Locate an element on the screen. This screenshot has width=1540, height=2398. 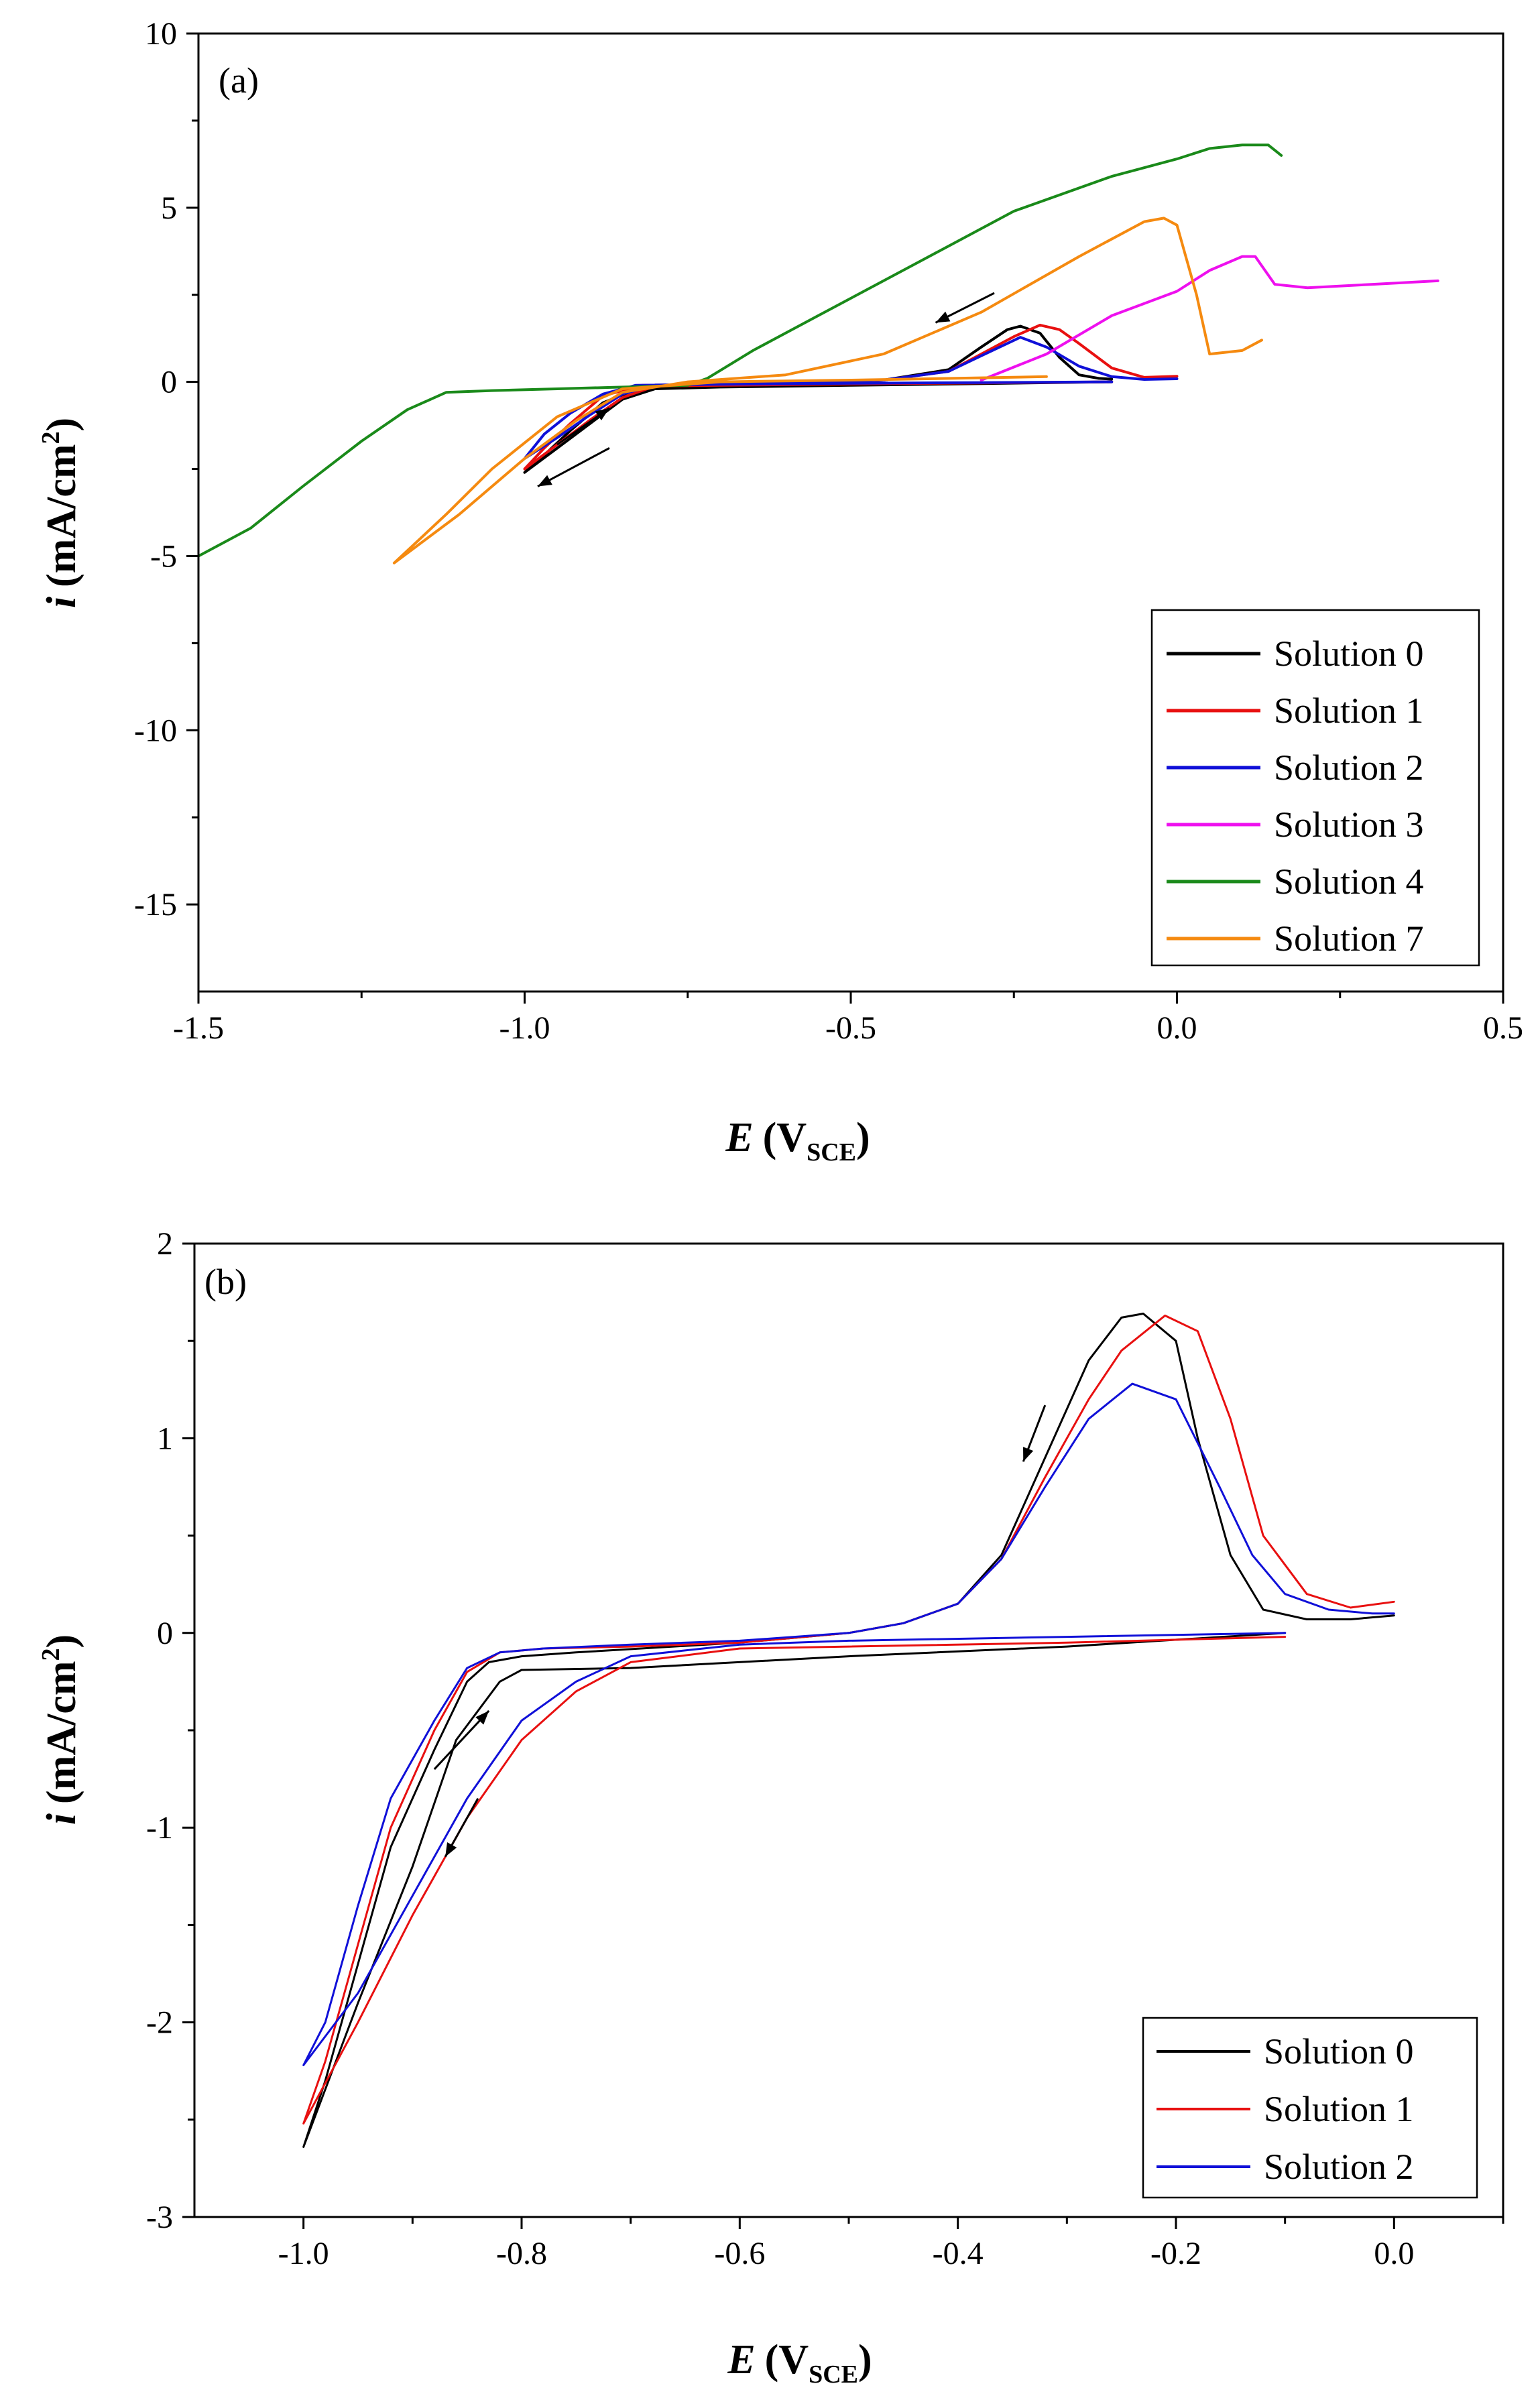
panel-b-x-axis-symbol: E is located at coordinates (741, 2360).